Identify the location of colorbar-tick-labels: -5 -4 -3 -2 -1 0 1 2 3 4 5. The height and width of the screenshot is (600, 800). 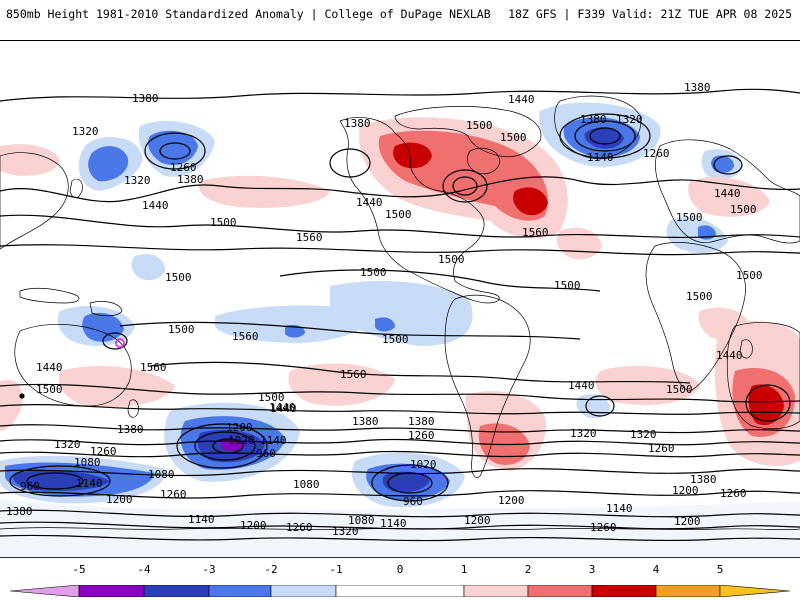
(400, 572).